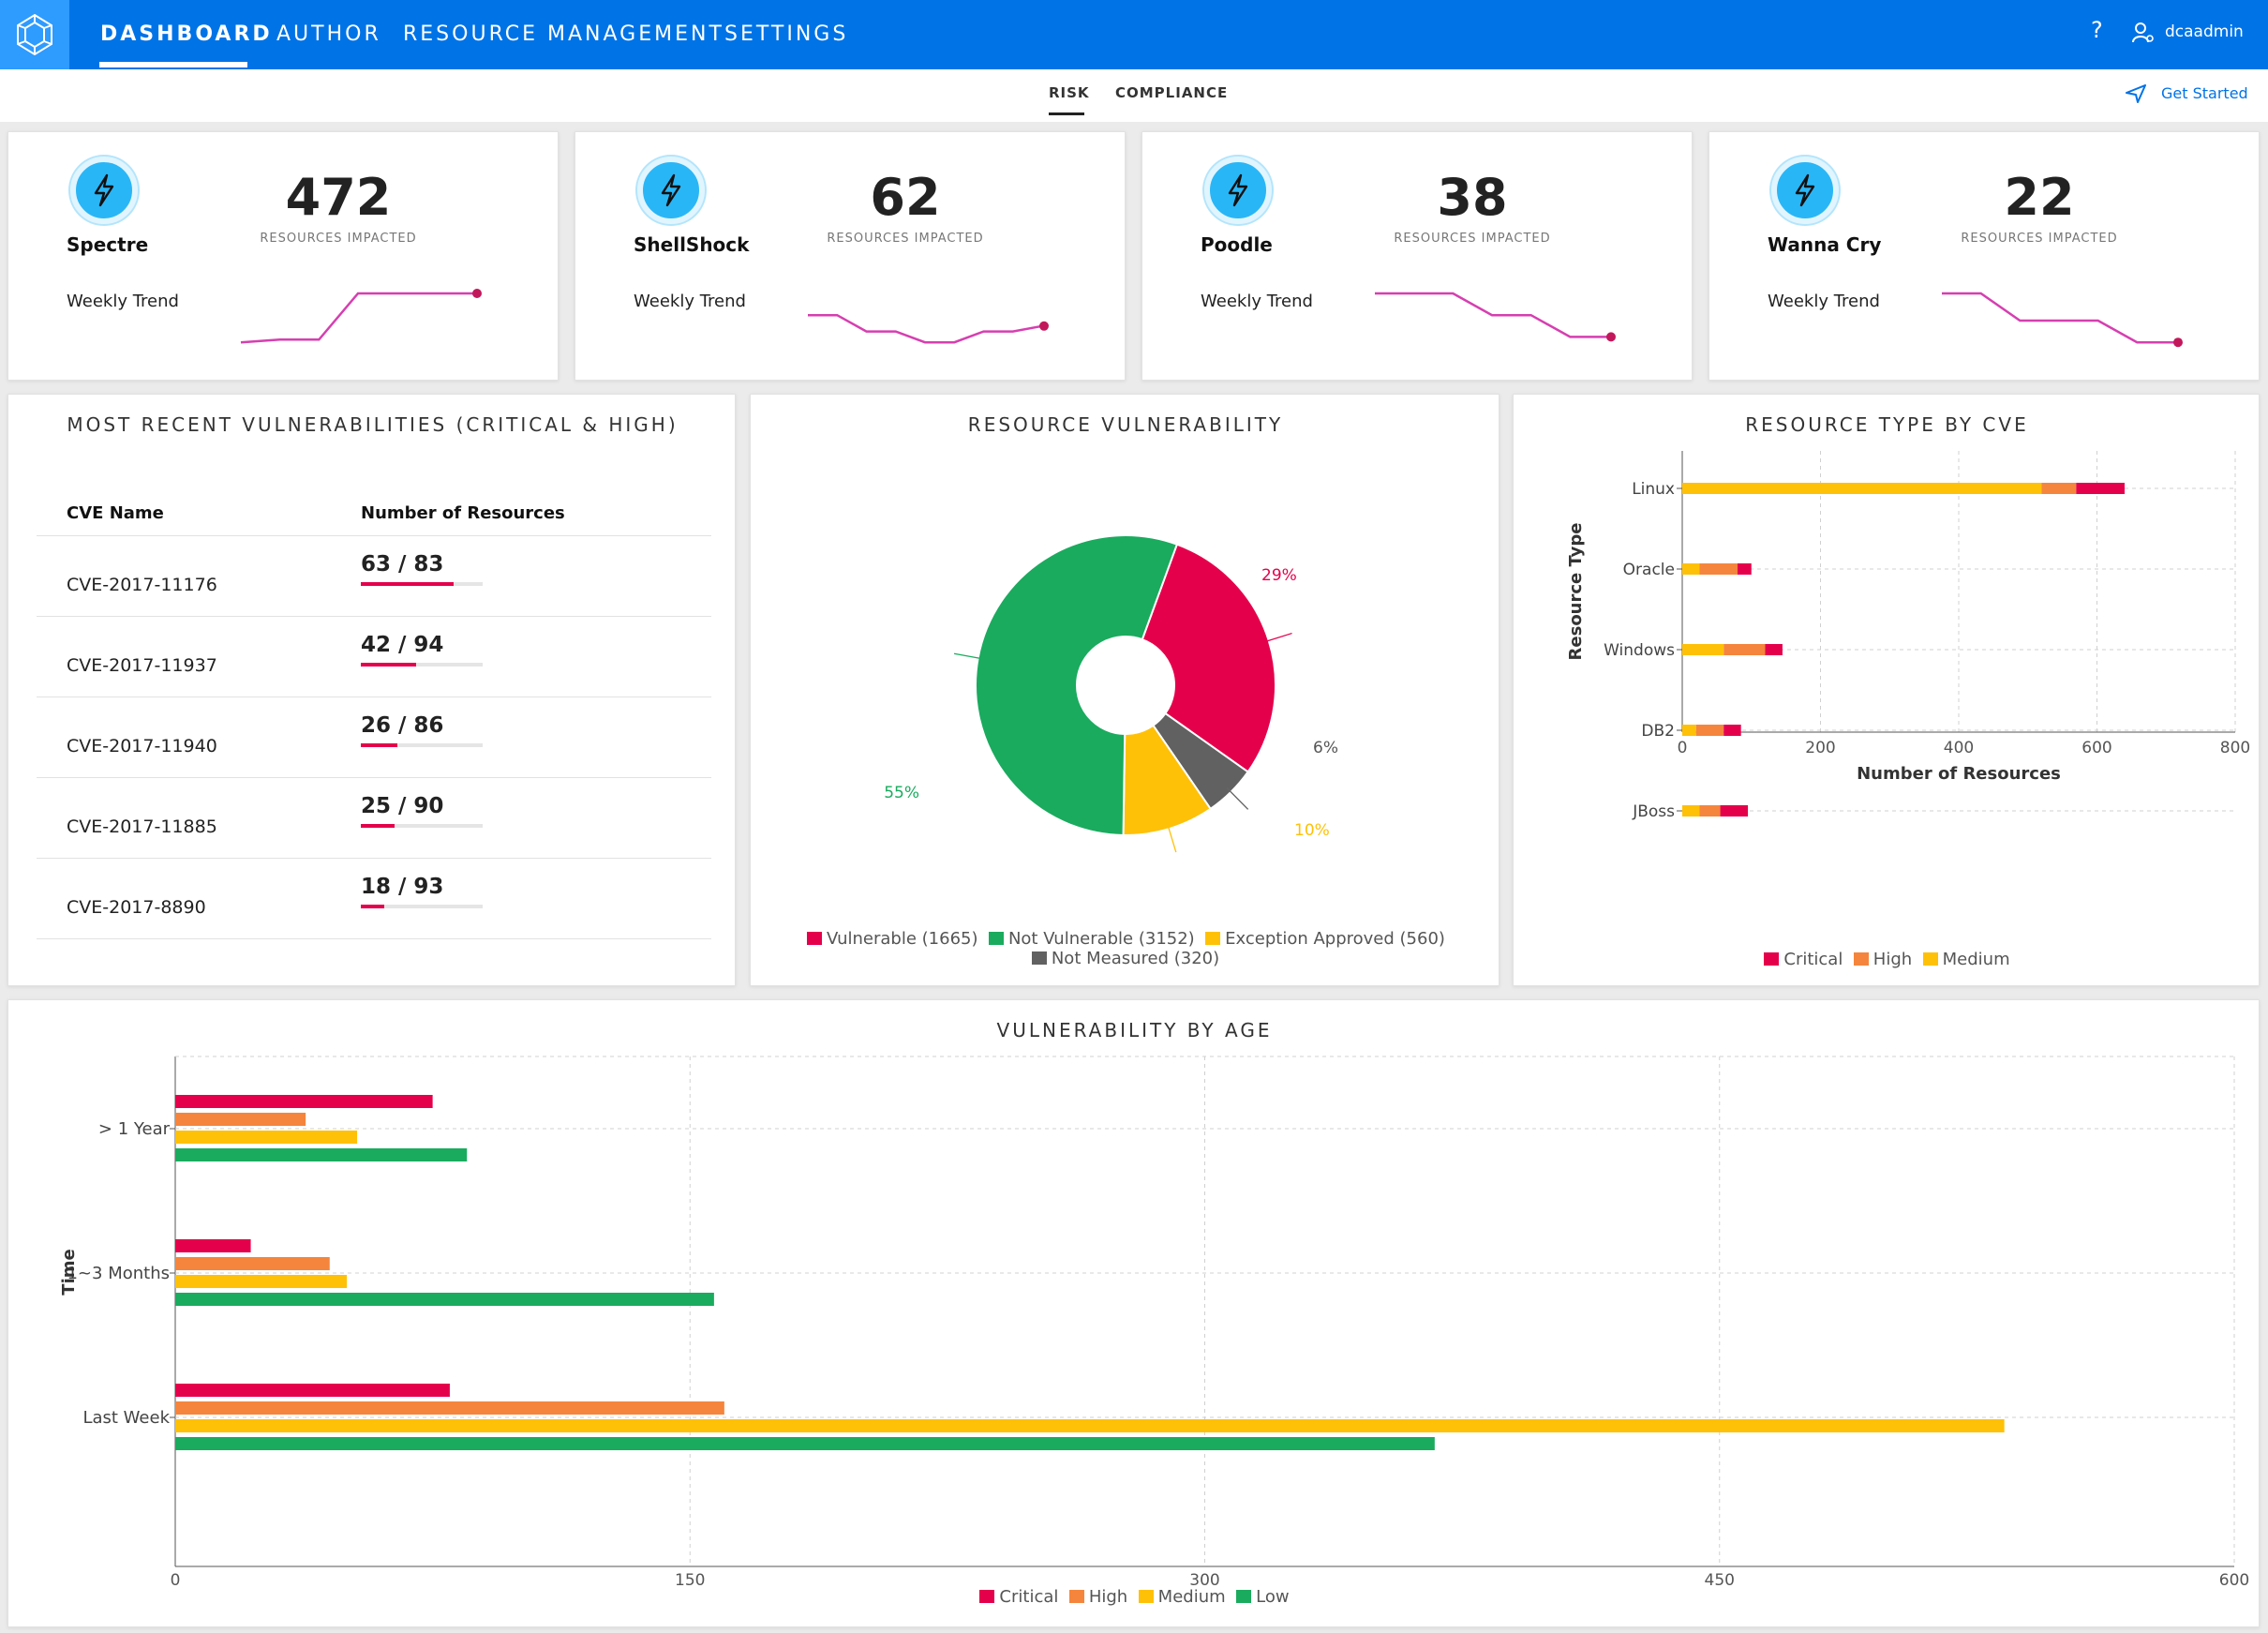 Image resolution: width=2268 pixels, height=1633 pixels. What do you see at coordinates (690, 1580) in the screenshot?
I see `x-tick-label: 150` at bounding box center [690, 1580].